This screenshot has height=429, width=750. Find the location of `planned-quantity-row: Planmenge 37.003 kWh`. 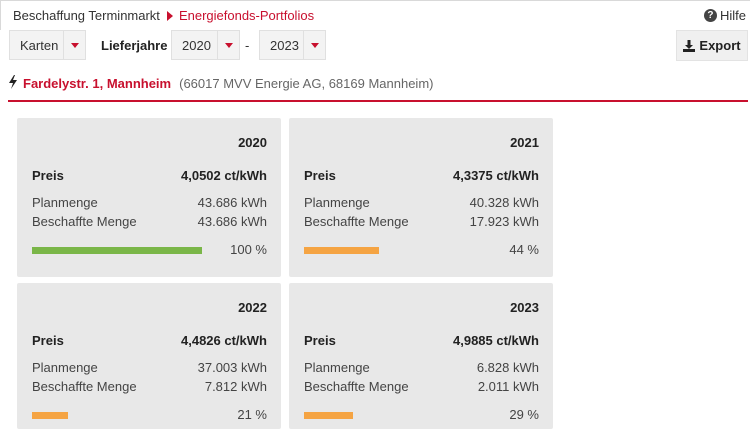

planned-quantity-row: Planmenge 37.003 kWh is located at coordinates (149, 367).